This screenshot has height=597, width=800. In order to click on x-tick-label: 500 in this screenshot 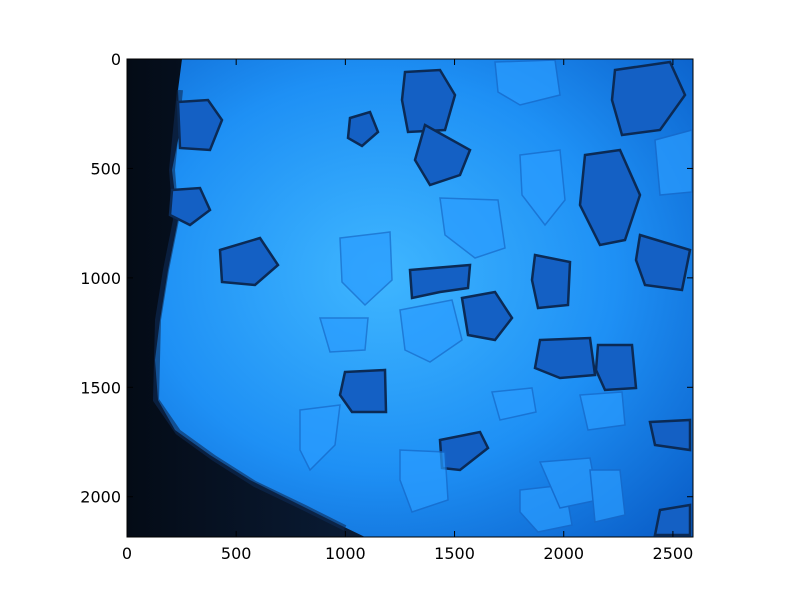, I will do `click(236, 553)`.